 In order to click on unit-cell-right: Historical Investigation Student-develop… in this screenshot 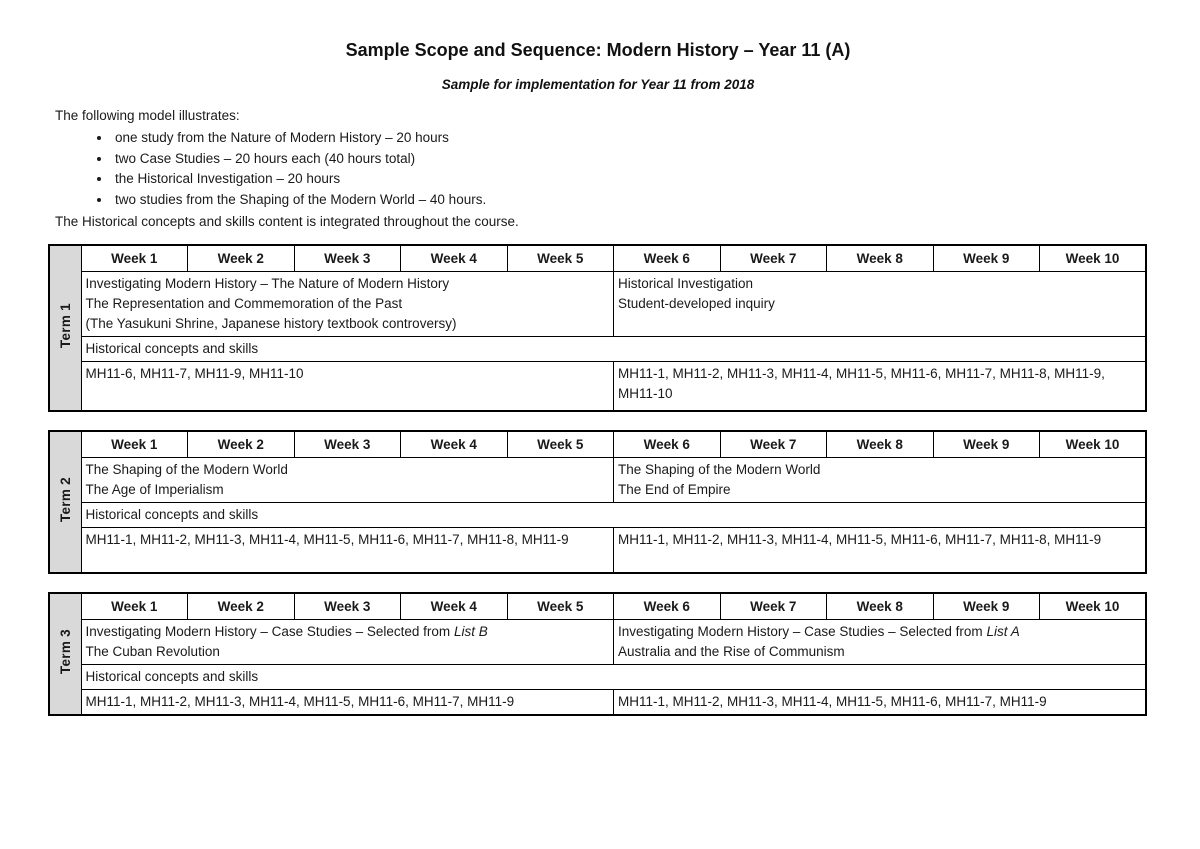, I will do `click(880, 303)`.